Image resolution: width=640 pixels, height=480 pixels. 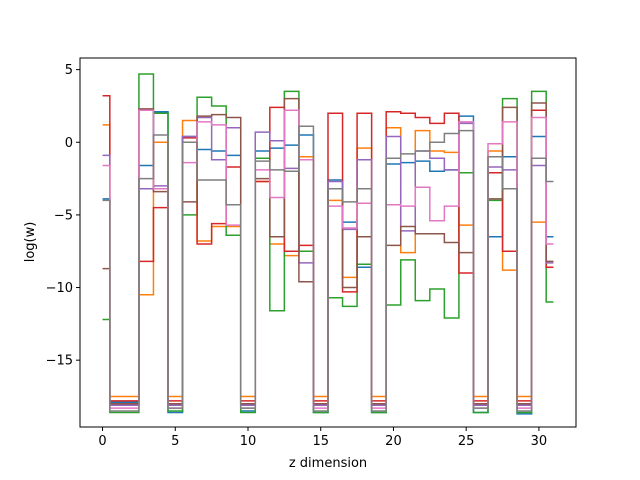 What do you see at coordinates (320, 441) in the screenshot?
I see `x-tick-label: 15` at bounding box center [320, 441].